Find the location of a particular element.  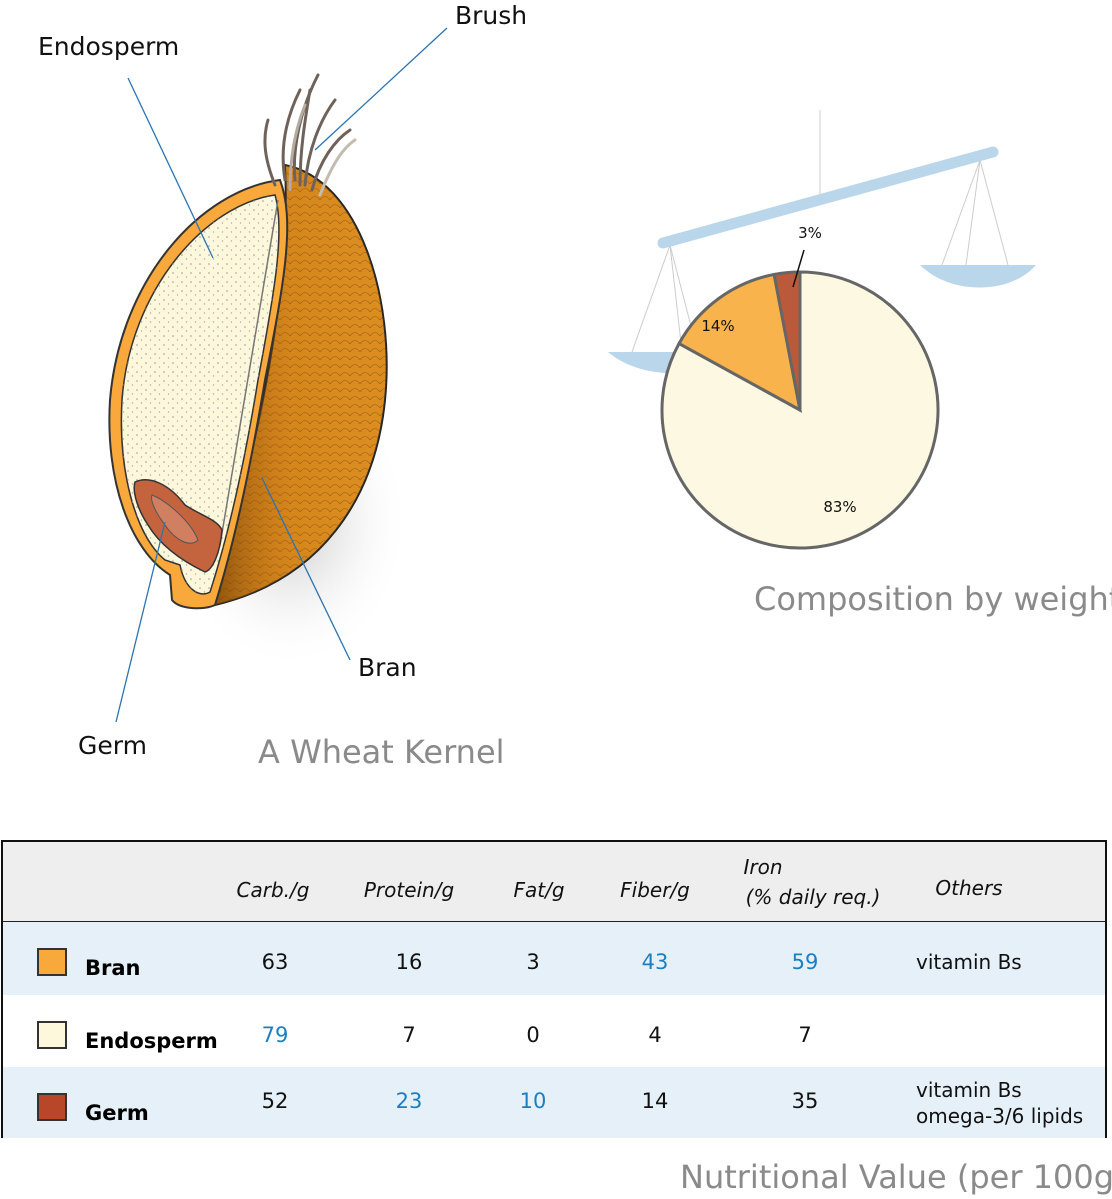

value-cell: 16 is located at coordinates (409, 962).